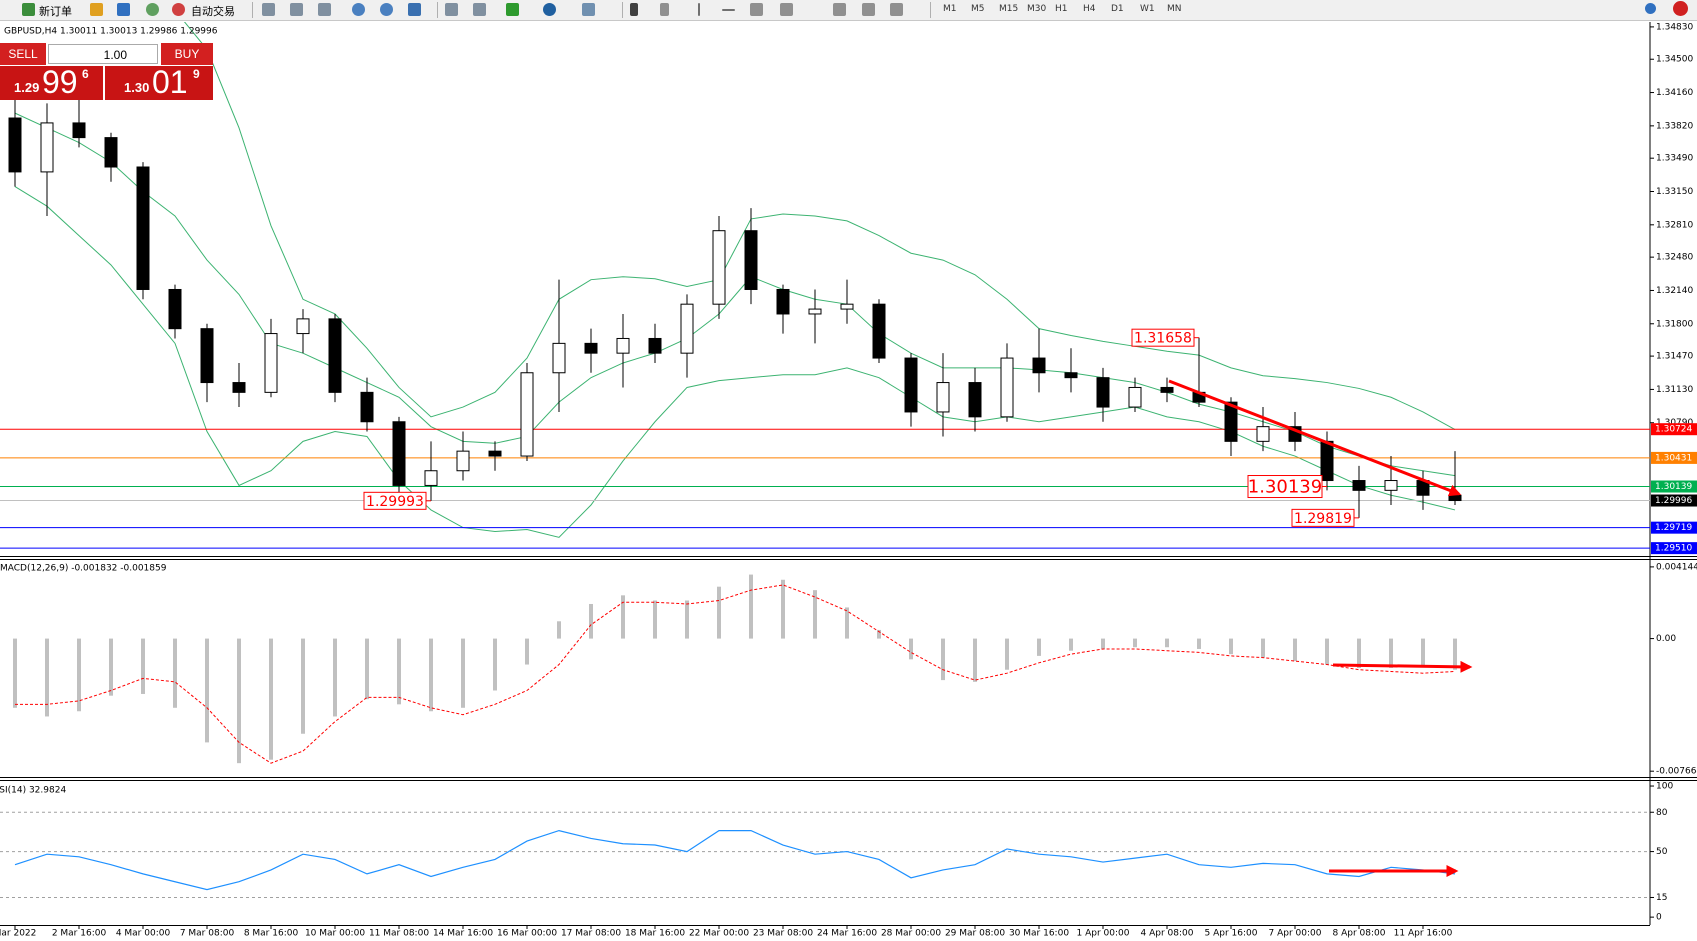  I want to click on x-tick-label: 2 Mar 16:00, so click(79, 934).